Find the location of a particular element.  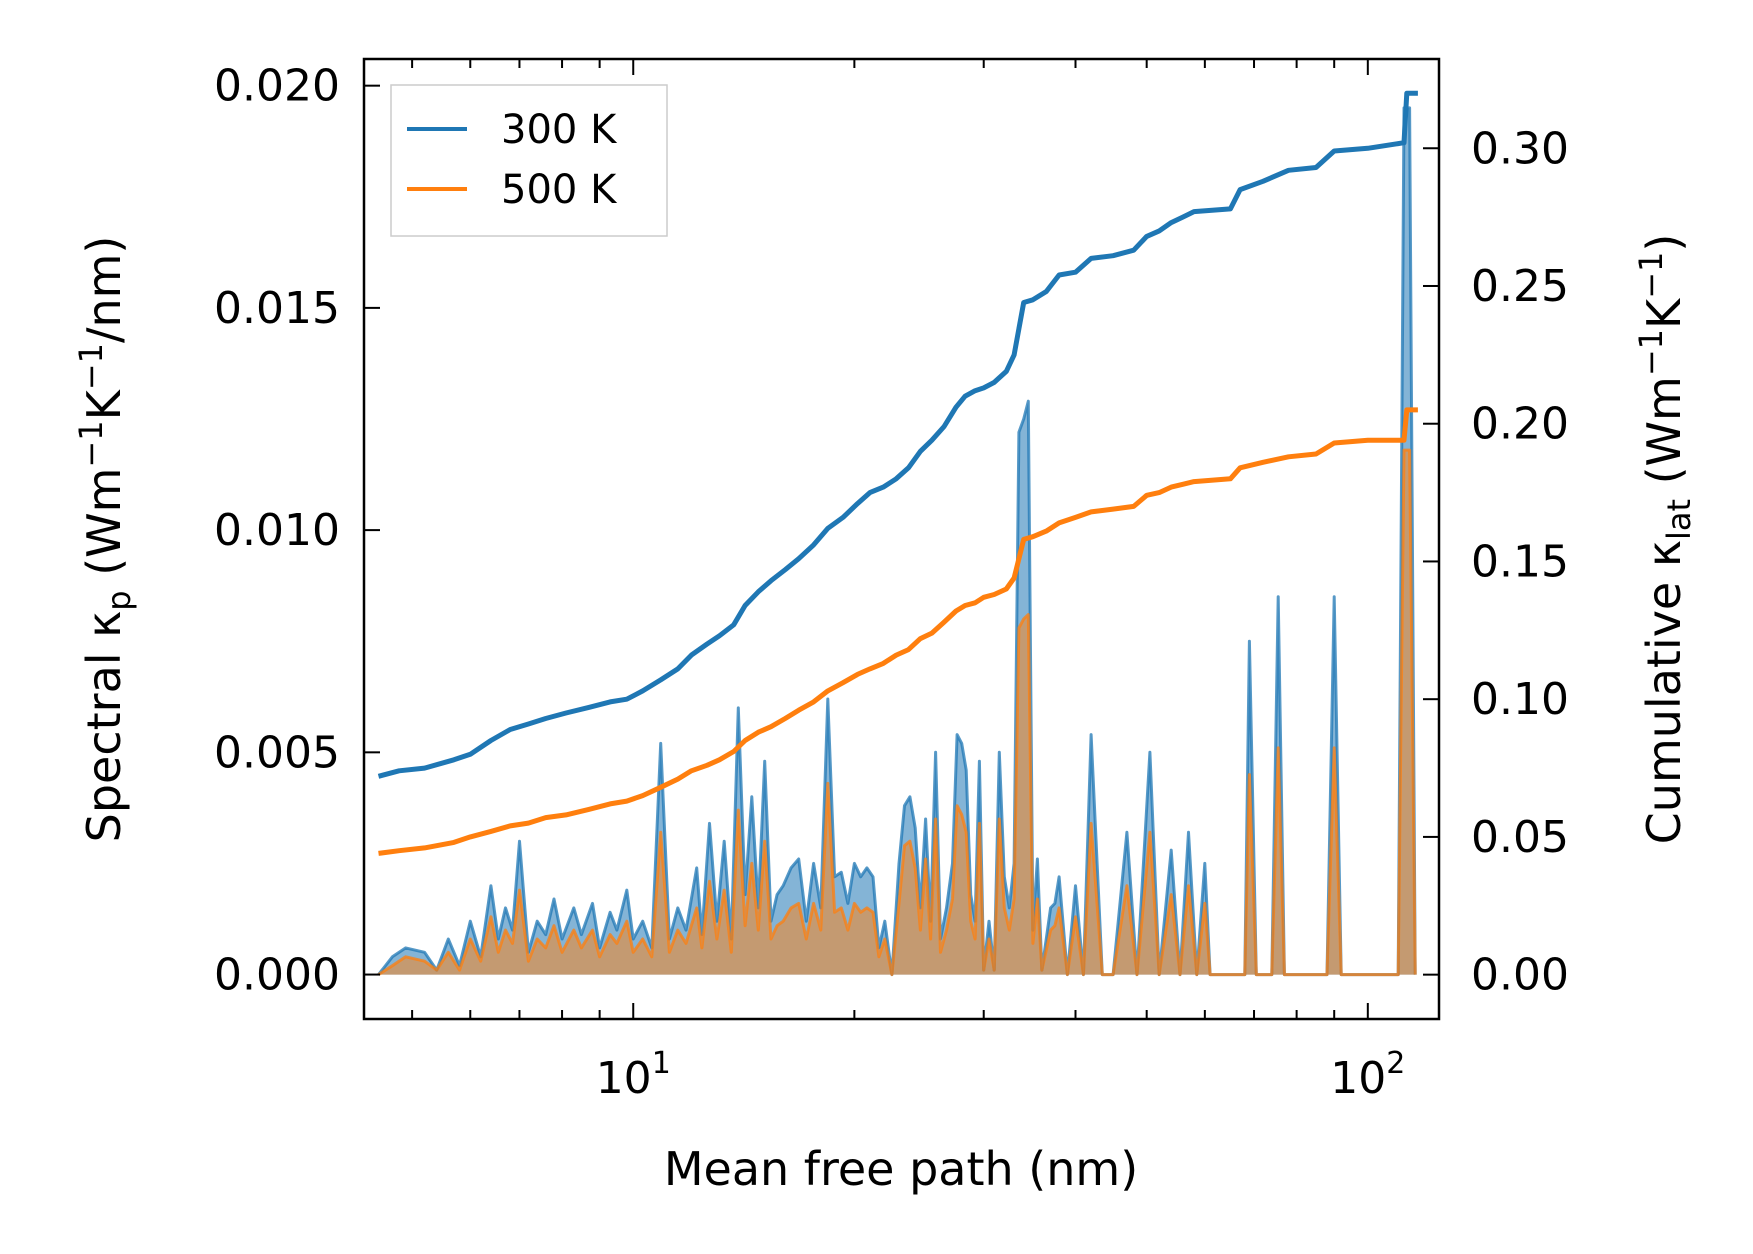

x-tick-label: 10² is located at coordinates (1367, 1075).